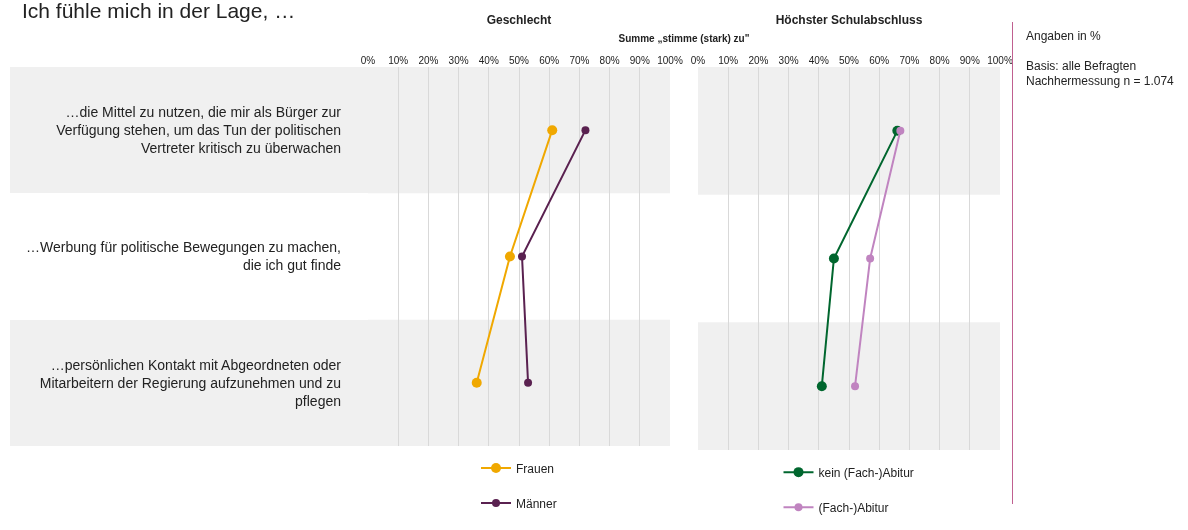 This screenshot has width=1188, height=530. What do you see at coordinates (1081, 66) in the screenshot?
I see `text: Basis: alle Befragten` at bounding box center [1081, 66].